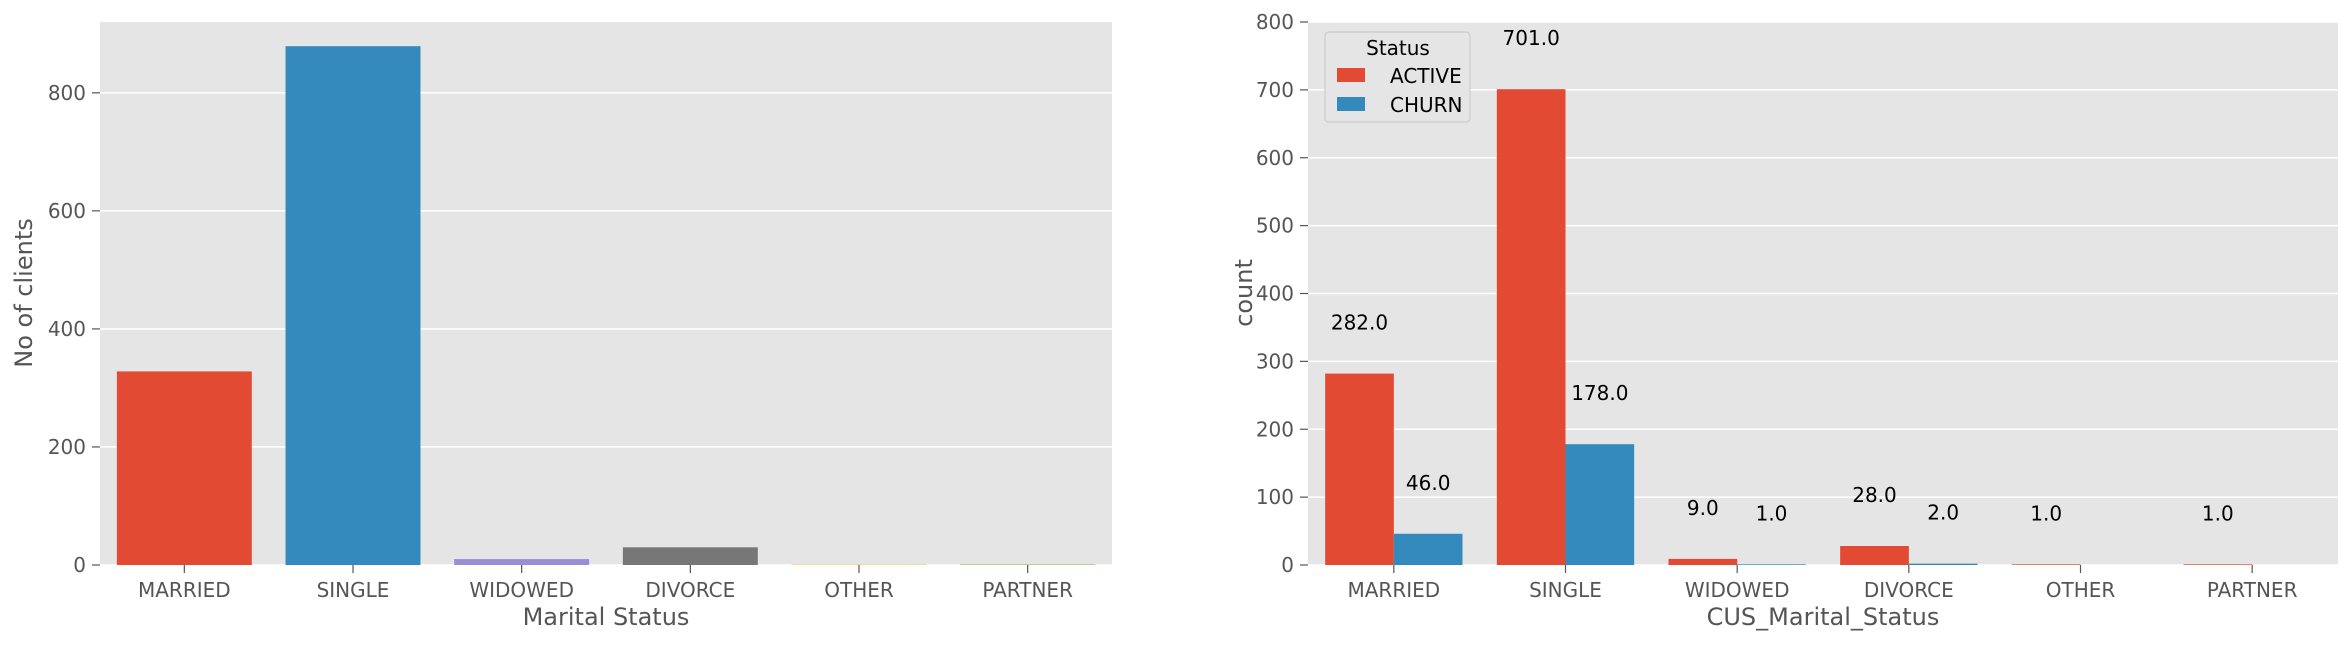 This screenshot has width=2345, height=645. What do you see at coordinates (521, 590) in the screenshot?
I see `x-tick-label-left: WIDOWED` at bounding box center [521, 590].